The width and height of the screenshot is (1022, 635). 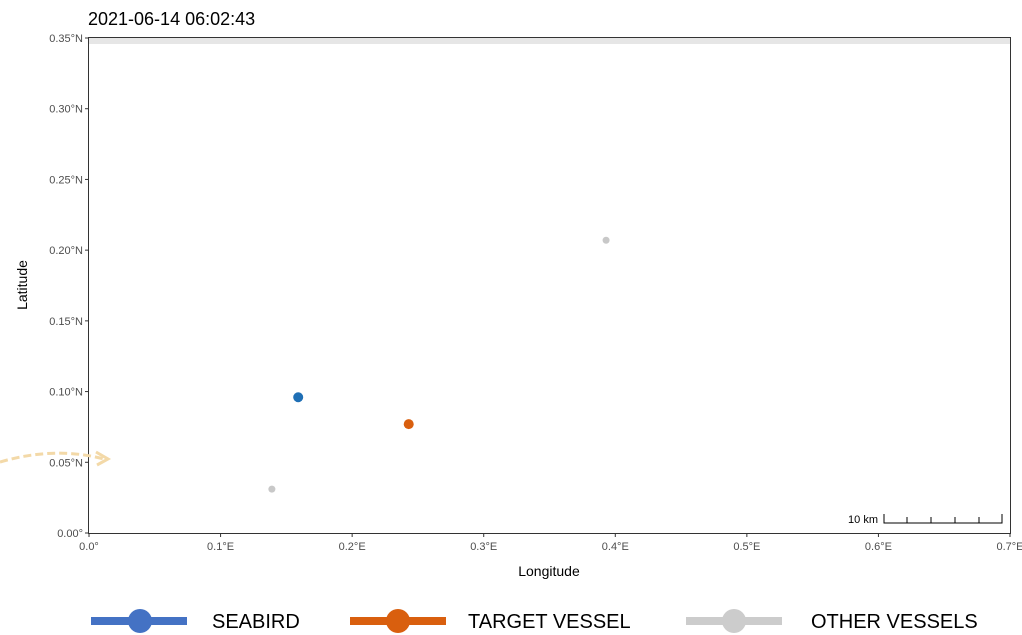 What do you see at coordinates (615, 547) in the screenshot?
I see `x-tick-label: 0.4°E` at bounding box center [615, 547].